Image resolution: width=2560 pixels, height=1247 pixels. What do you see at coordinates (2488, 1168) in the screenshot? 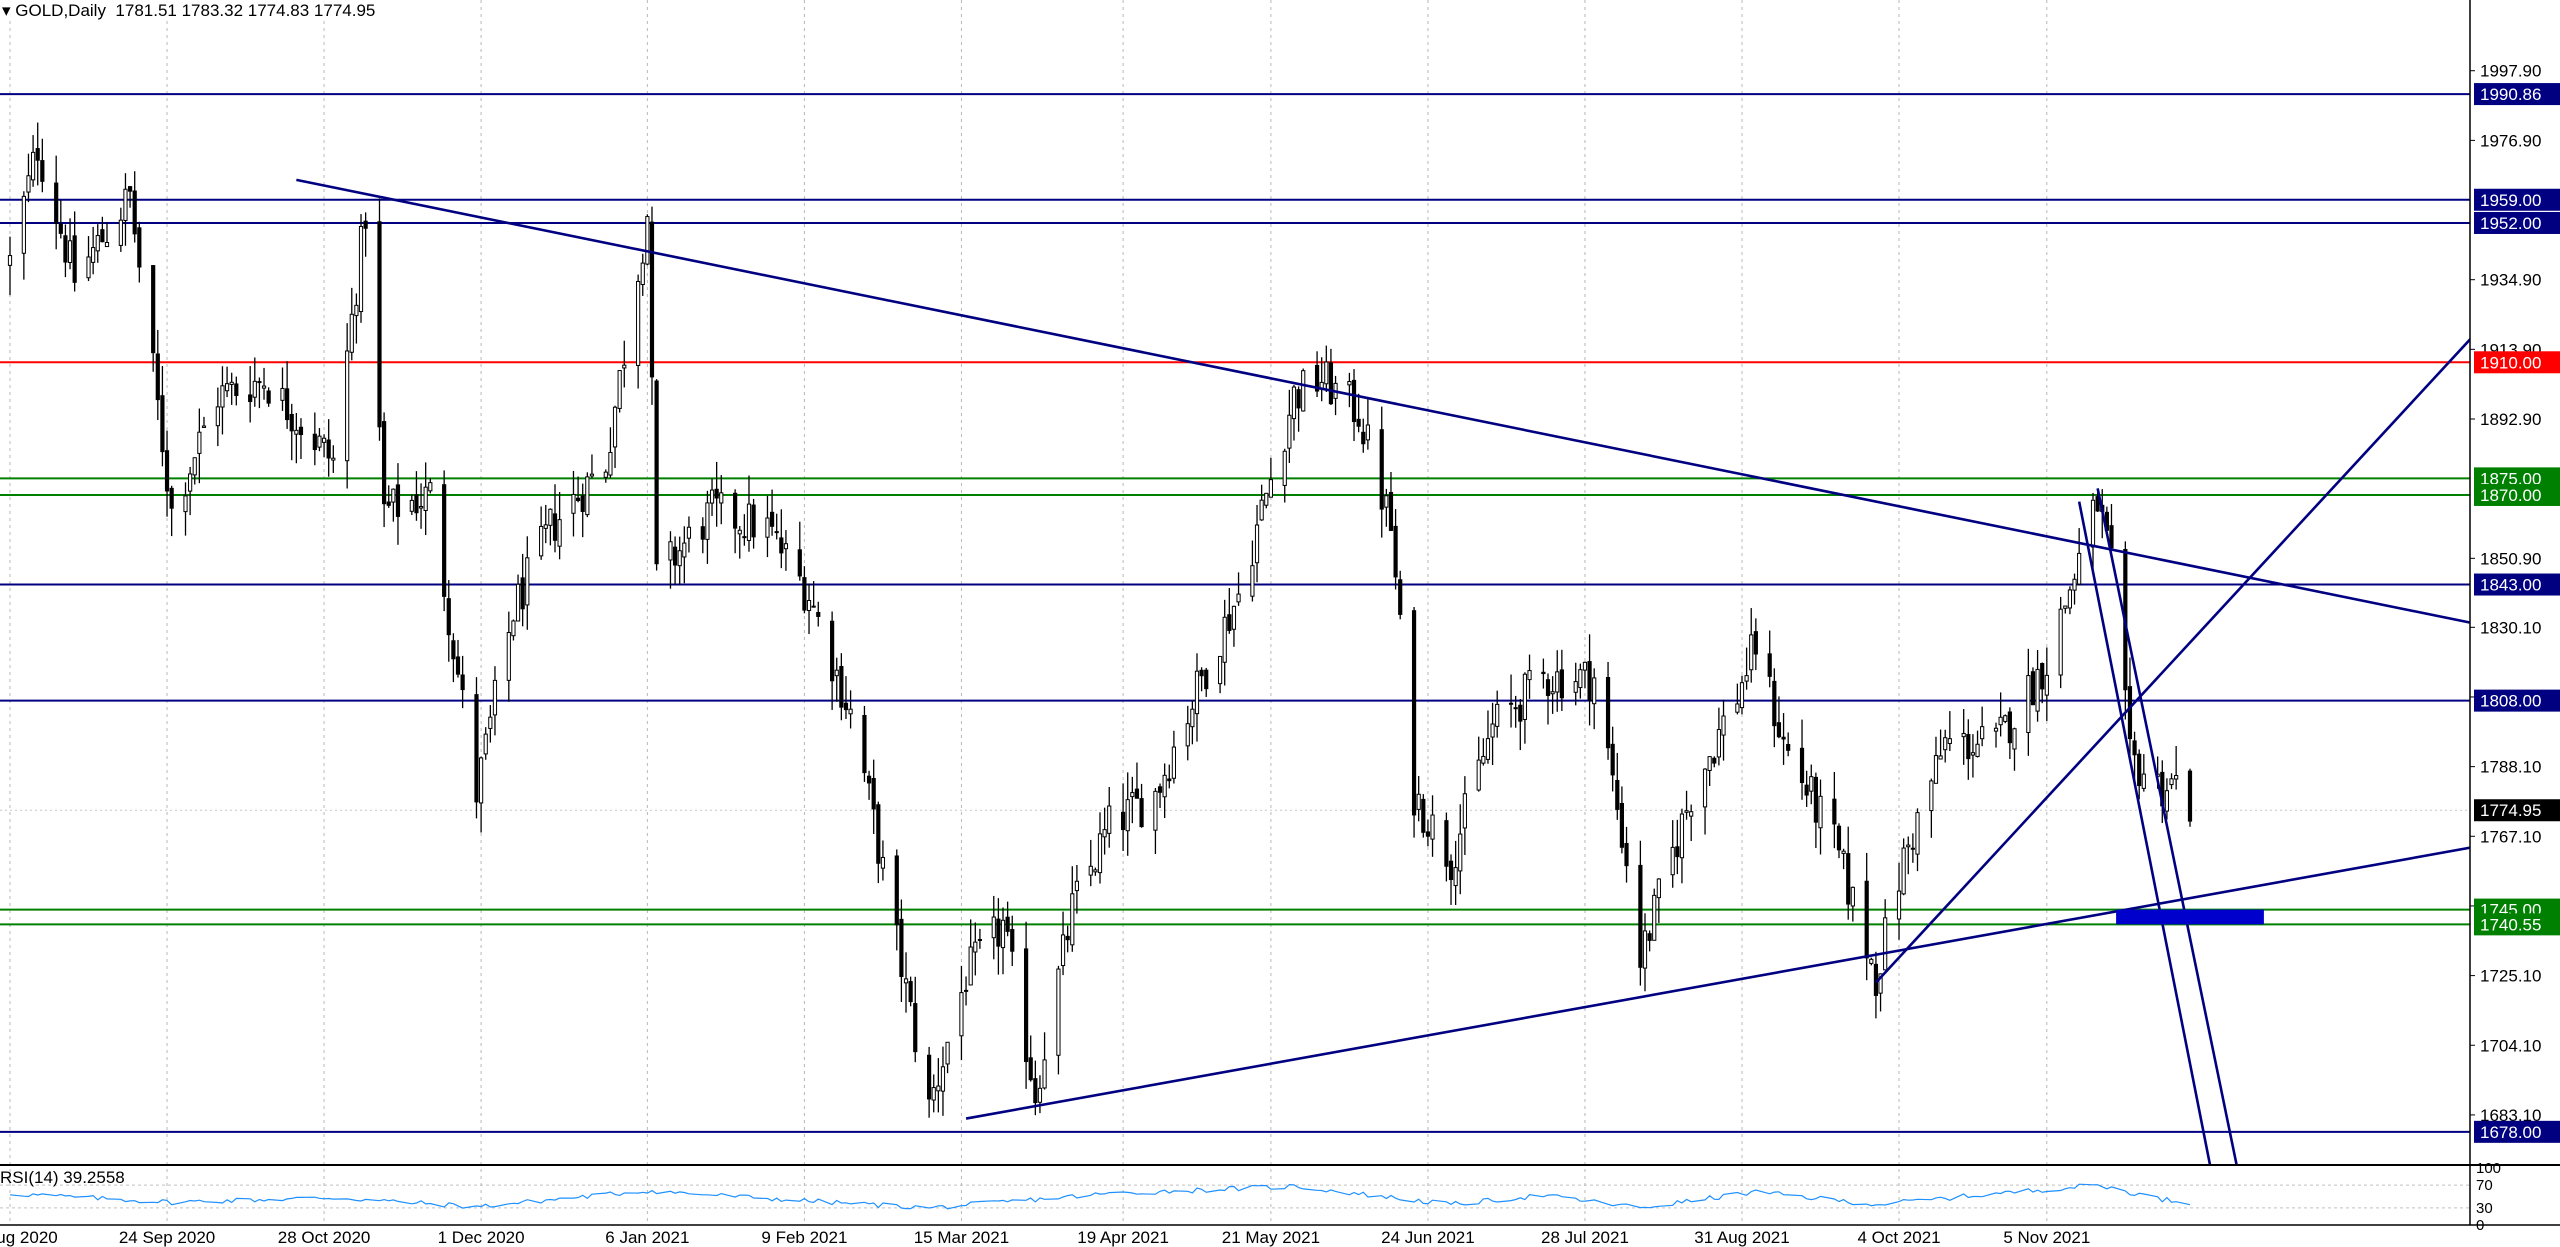
I see `rsi-scale-label: 100` at bounding box center [2488, 1168].